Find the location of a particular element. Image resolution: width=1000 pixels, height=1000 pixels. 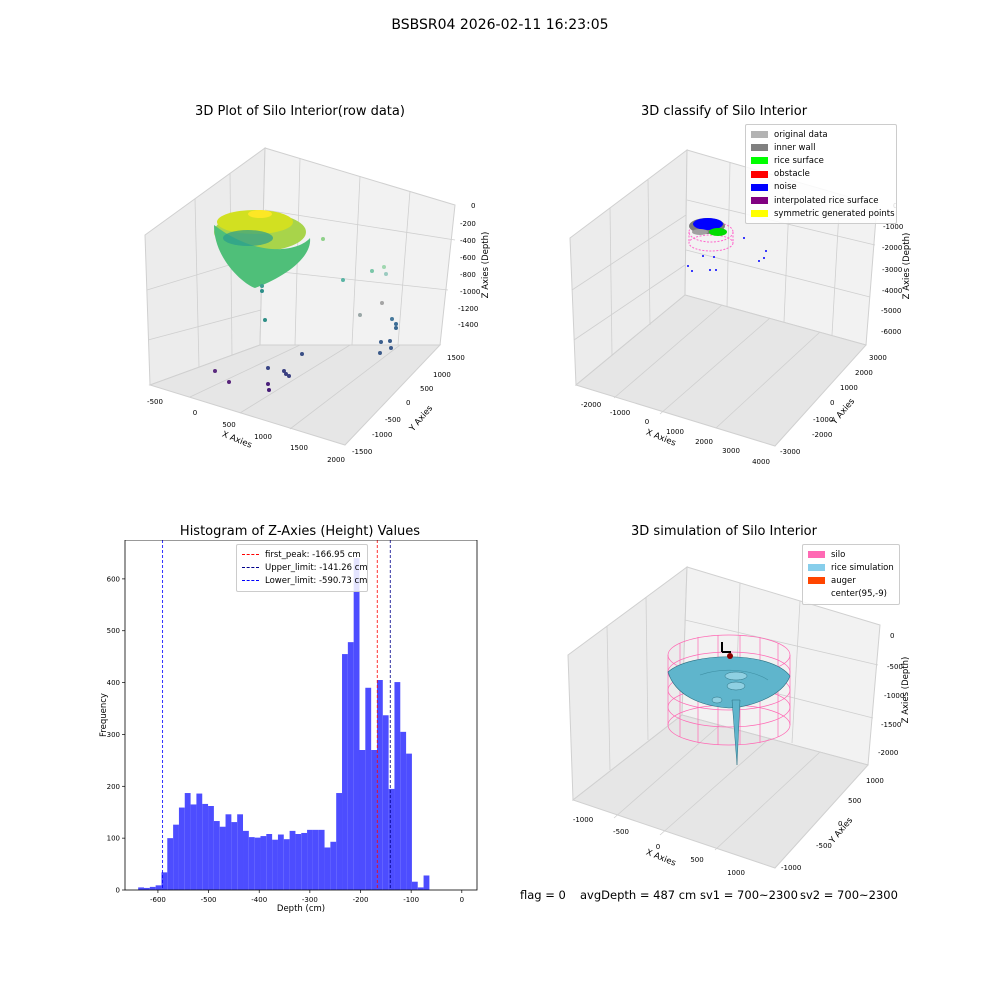

svg-text: -3000 is located at coordinates (790, 452).